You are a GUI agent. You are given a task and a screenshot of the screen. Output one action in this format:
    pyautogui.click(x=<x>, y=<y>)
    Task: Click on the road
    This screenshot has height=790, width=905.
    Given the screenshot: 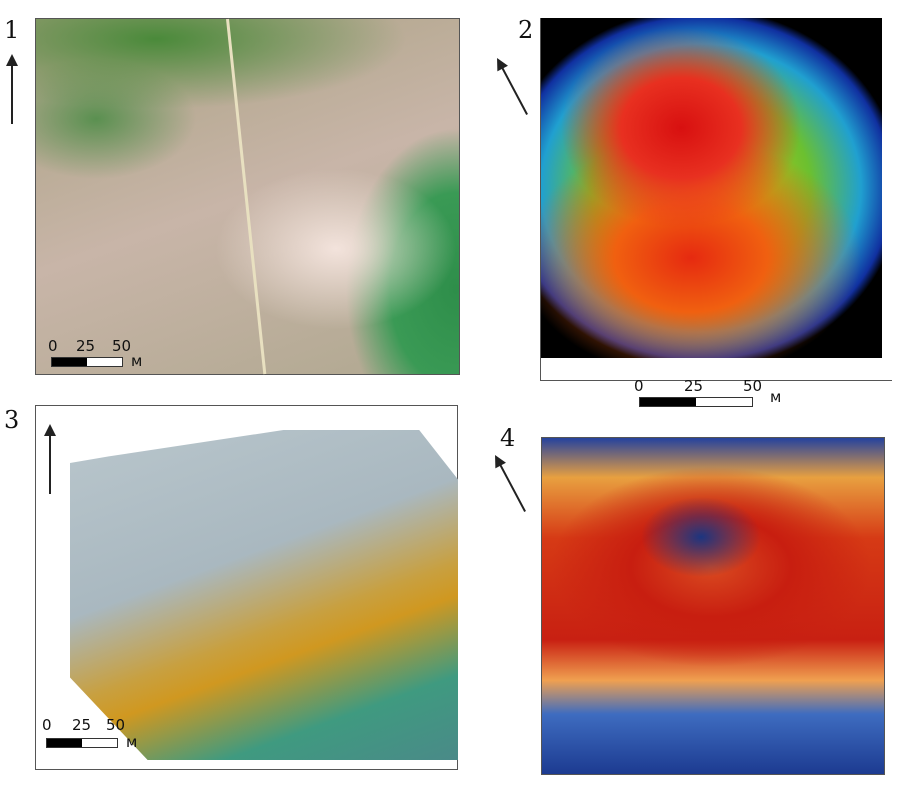 What is the action you would take?
    pyautogui.click(x=246, y=196)
    